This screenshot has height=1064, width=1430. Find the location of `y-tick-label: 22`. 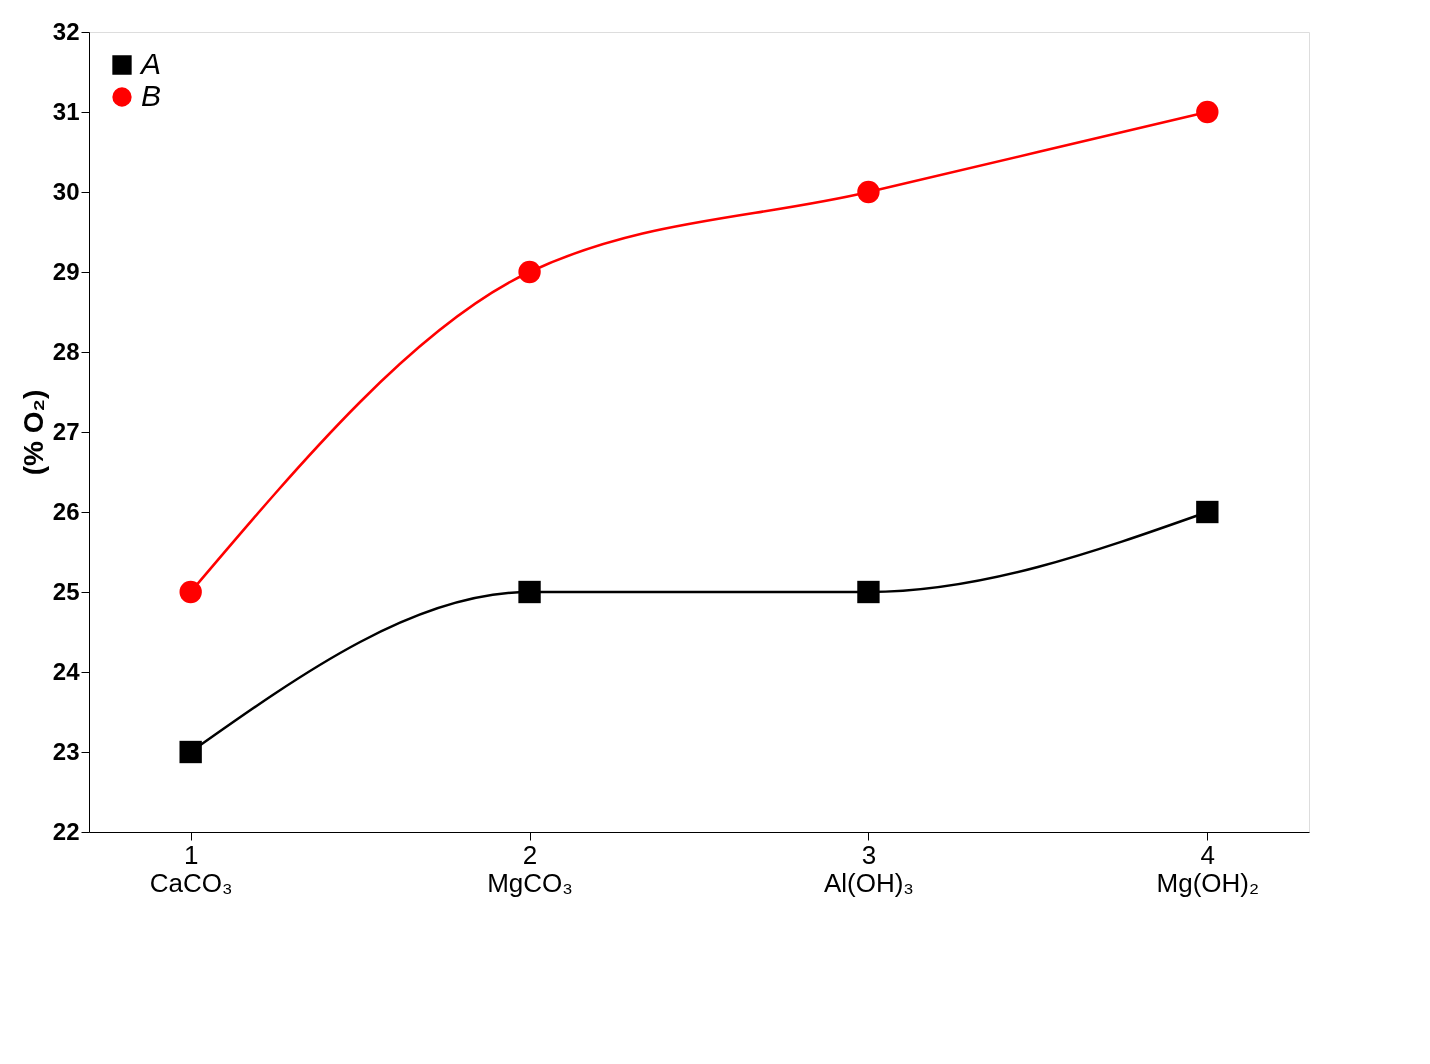

y-tick-label: 22 is located at coordinates (66, 831).